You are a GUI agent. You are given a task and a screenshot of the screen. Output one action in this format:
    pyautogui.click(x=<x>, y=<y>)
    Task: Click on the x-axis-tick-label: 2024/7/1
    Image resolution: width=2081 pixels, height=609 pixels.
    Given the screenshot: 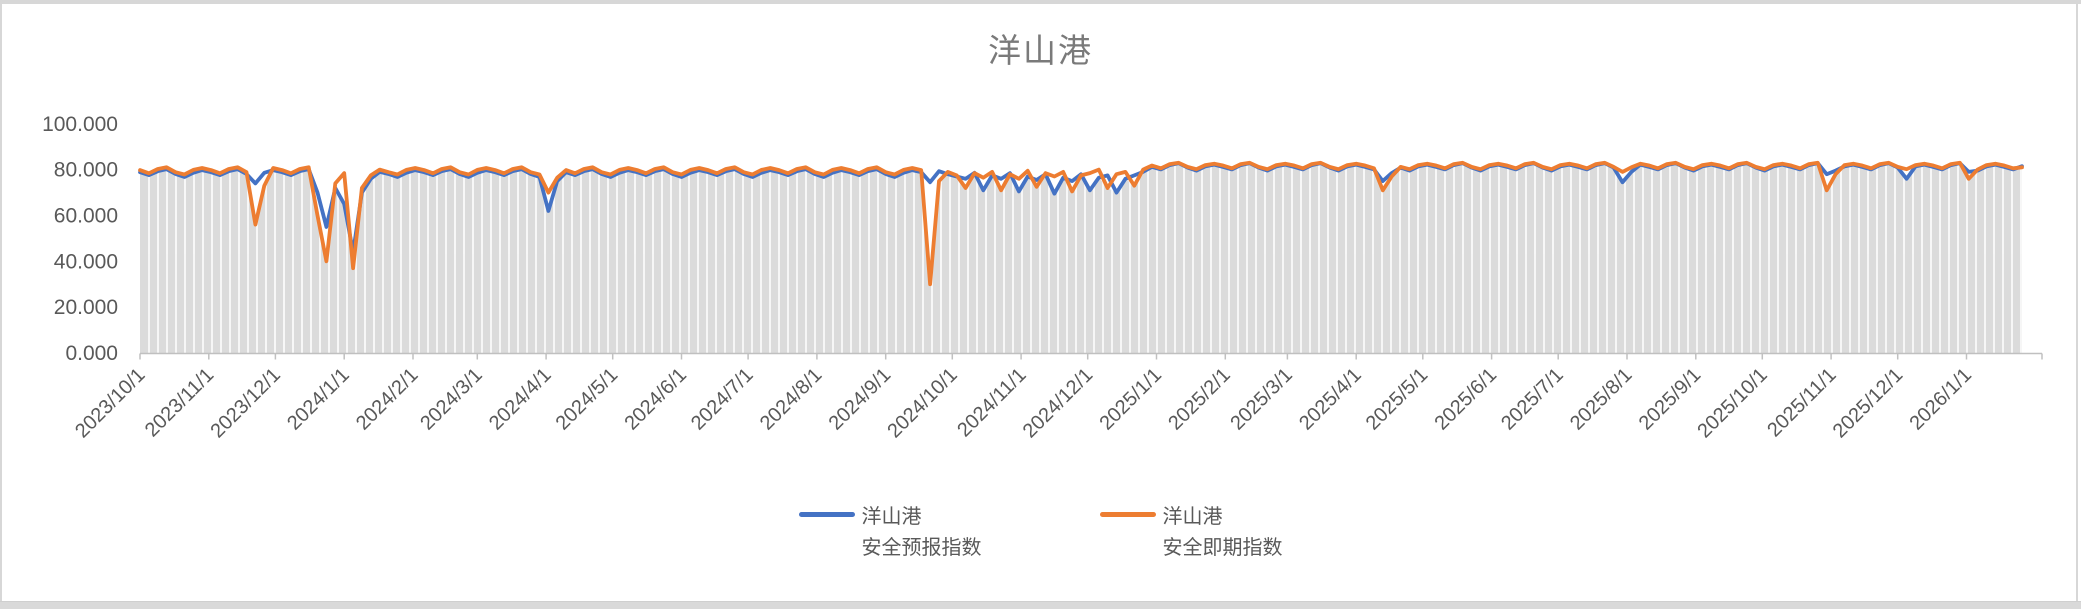 What is the action you would take?
    pyautogui.click(x=722, y=399)
    